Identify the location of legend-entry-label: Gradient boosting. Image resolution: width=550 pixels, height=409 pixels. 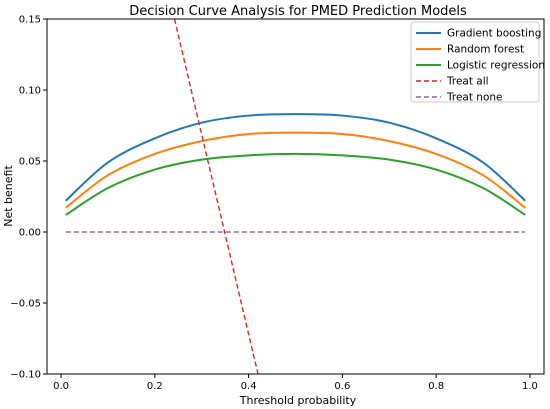
(494, 34).